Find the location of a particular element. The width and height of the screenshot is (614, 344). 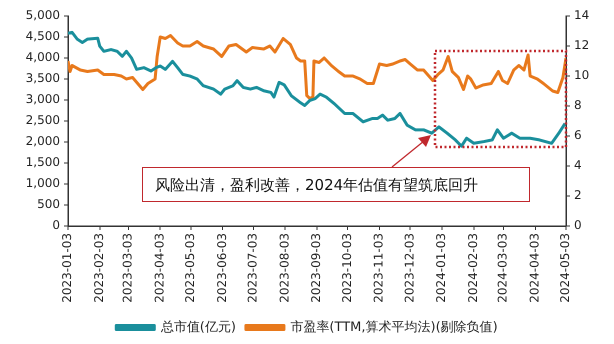

legend-label: 总市值(亿元) is located at coordinates (198, 327).